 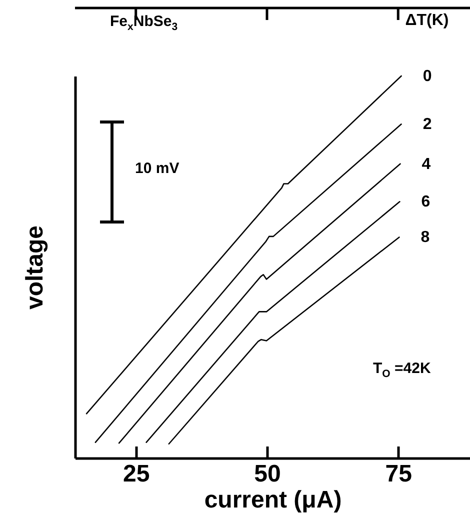 What do you see at coordinates (144, 23) in the screenshot?
I see `text: Fe$_{x}$NbSe$_{3}$` at bounding box center [144, 23].